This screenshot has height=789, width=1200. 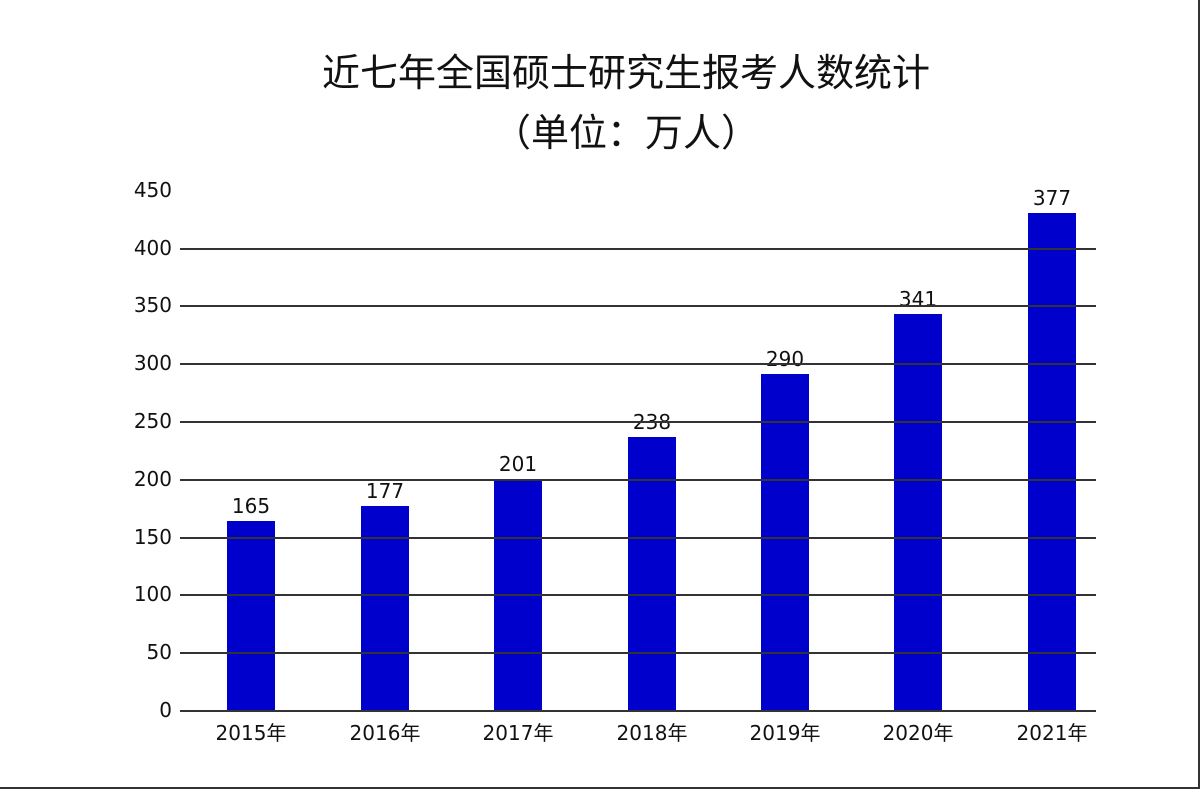 What do you see at coordinates (251, 616) in the screenshot?
I see `bar-2015` at bounding box center [251, 616].